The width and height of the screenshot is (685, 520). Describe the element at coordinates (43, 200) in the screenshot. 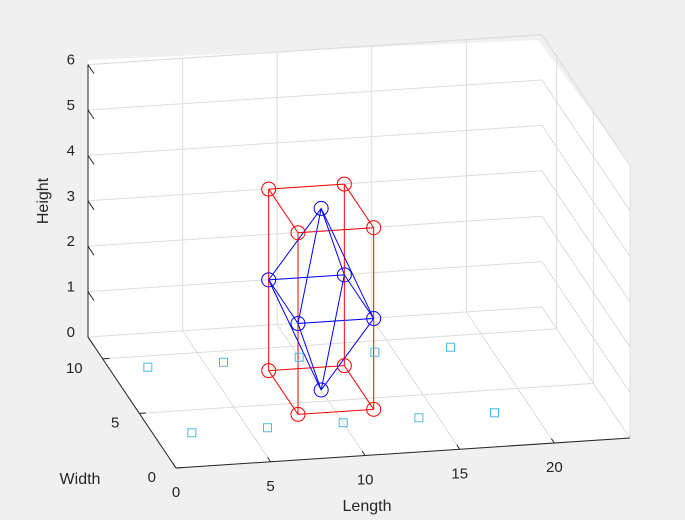

I see `z-axis-label: Height` at that location.